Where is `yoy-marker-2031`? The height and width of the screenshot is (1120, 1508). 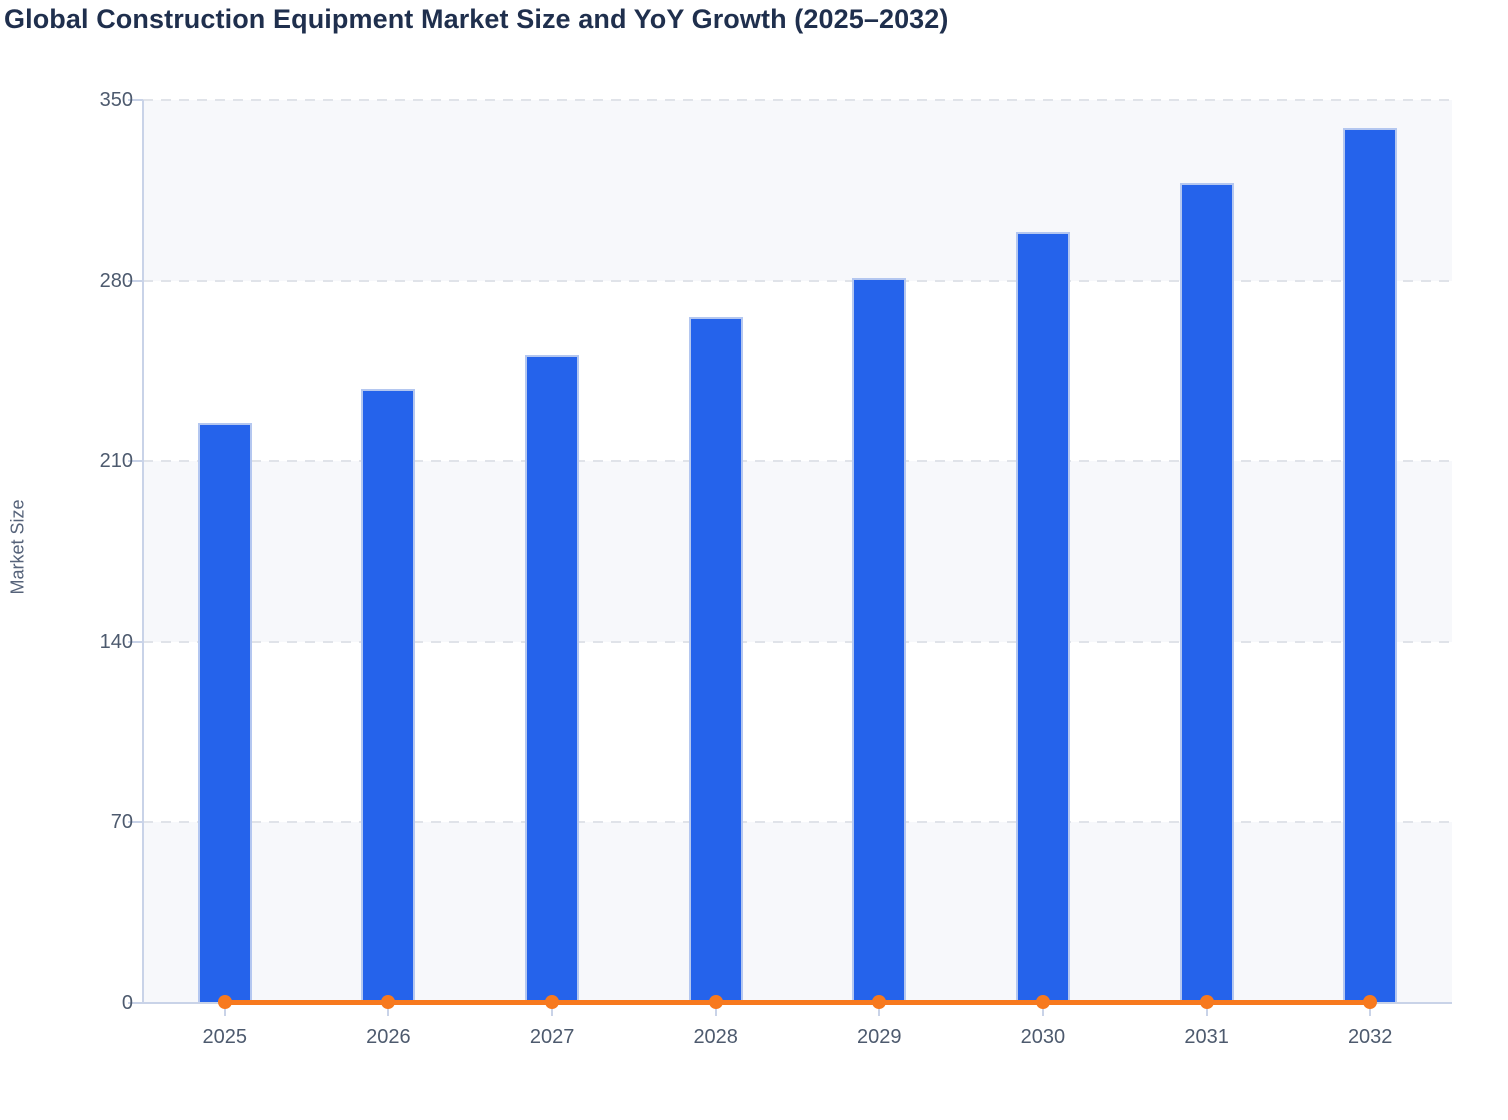
yoy-marker-2031 is located at coordinates (1206, 1002).